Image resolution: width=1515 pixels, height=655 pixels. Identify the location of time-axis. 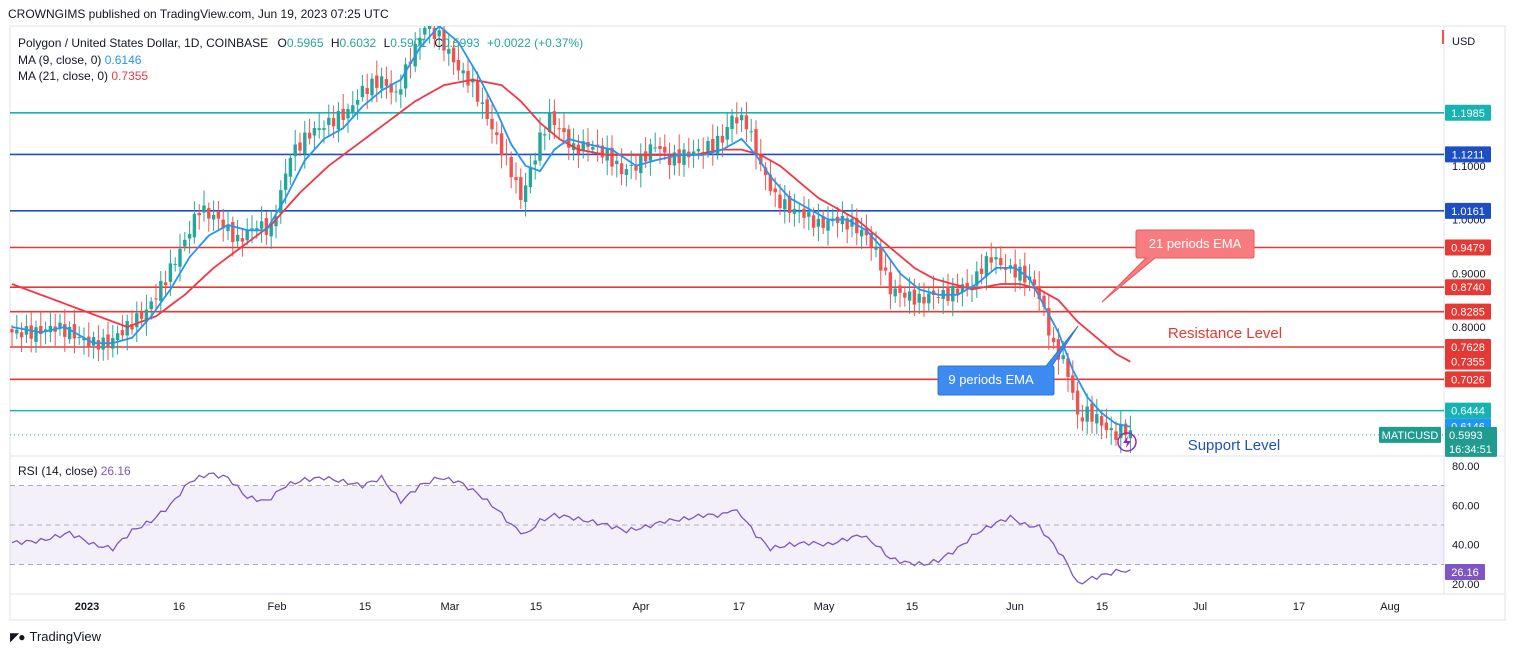
(757, 607).